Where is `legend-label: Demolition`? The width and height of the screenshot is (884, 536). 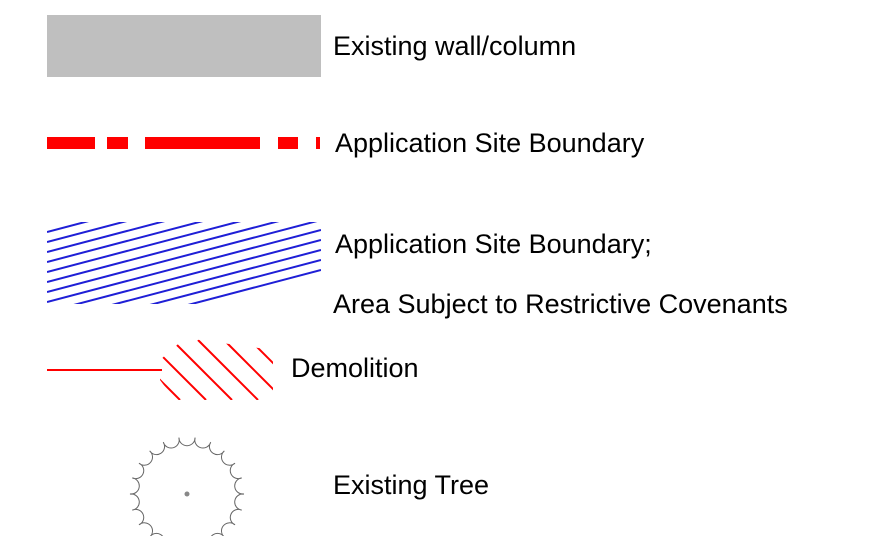 legend-label: Demolition is located at coordinates (355, 368).